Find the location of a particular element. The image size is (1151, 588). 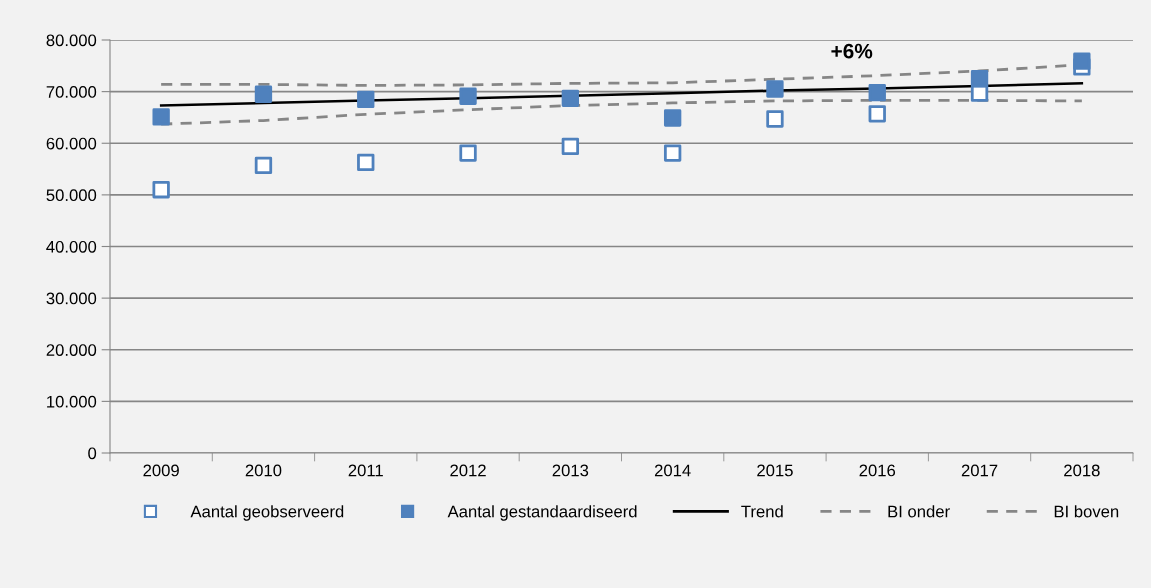

y-tick-label: 20.000 is located at coordinates (71, 350).